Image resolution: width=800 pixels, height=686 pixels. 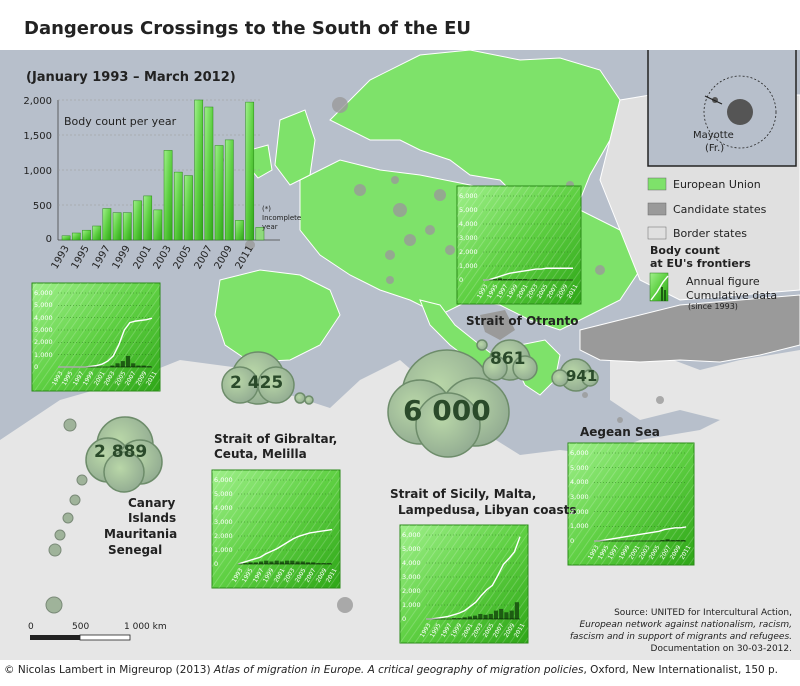 What do you see at coordinates (81, 627) in the screenshot?
I see `scale-500: 500` at bounding box center [81, 627].